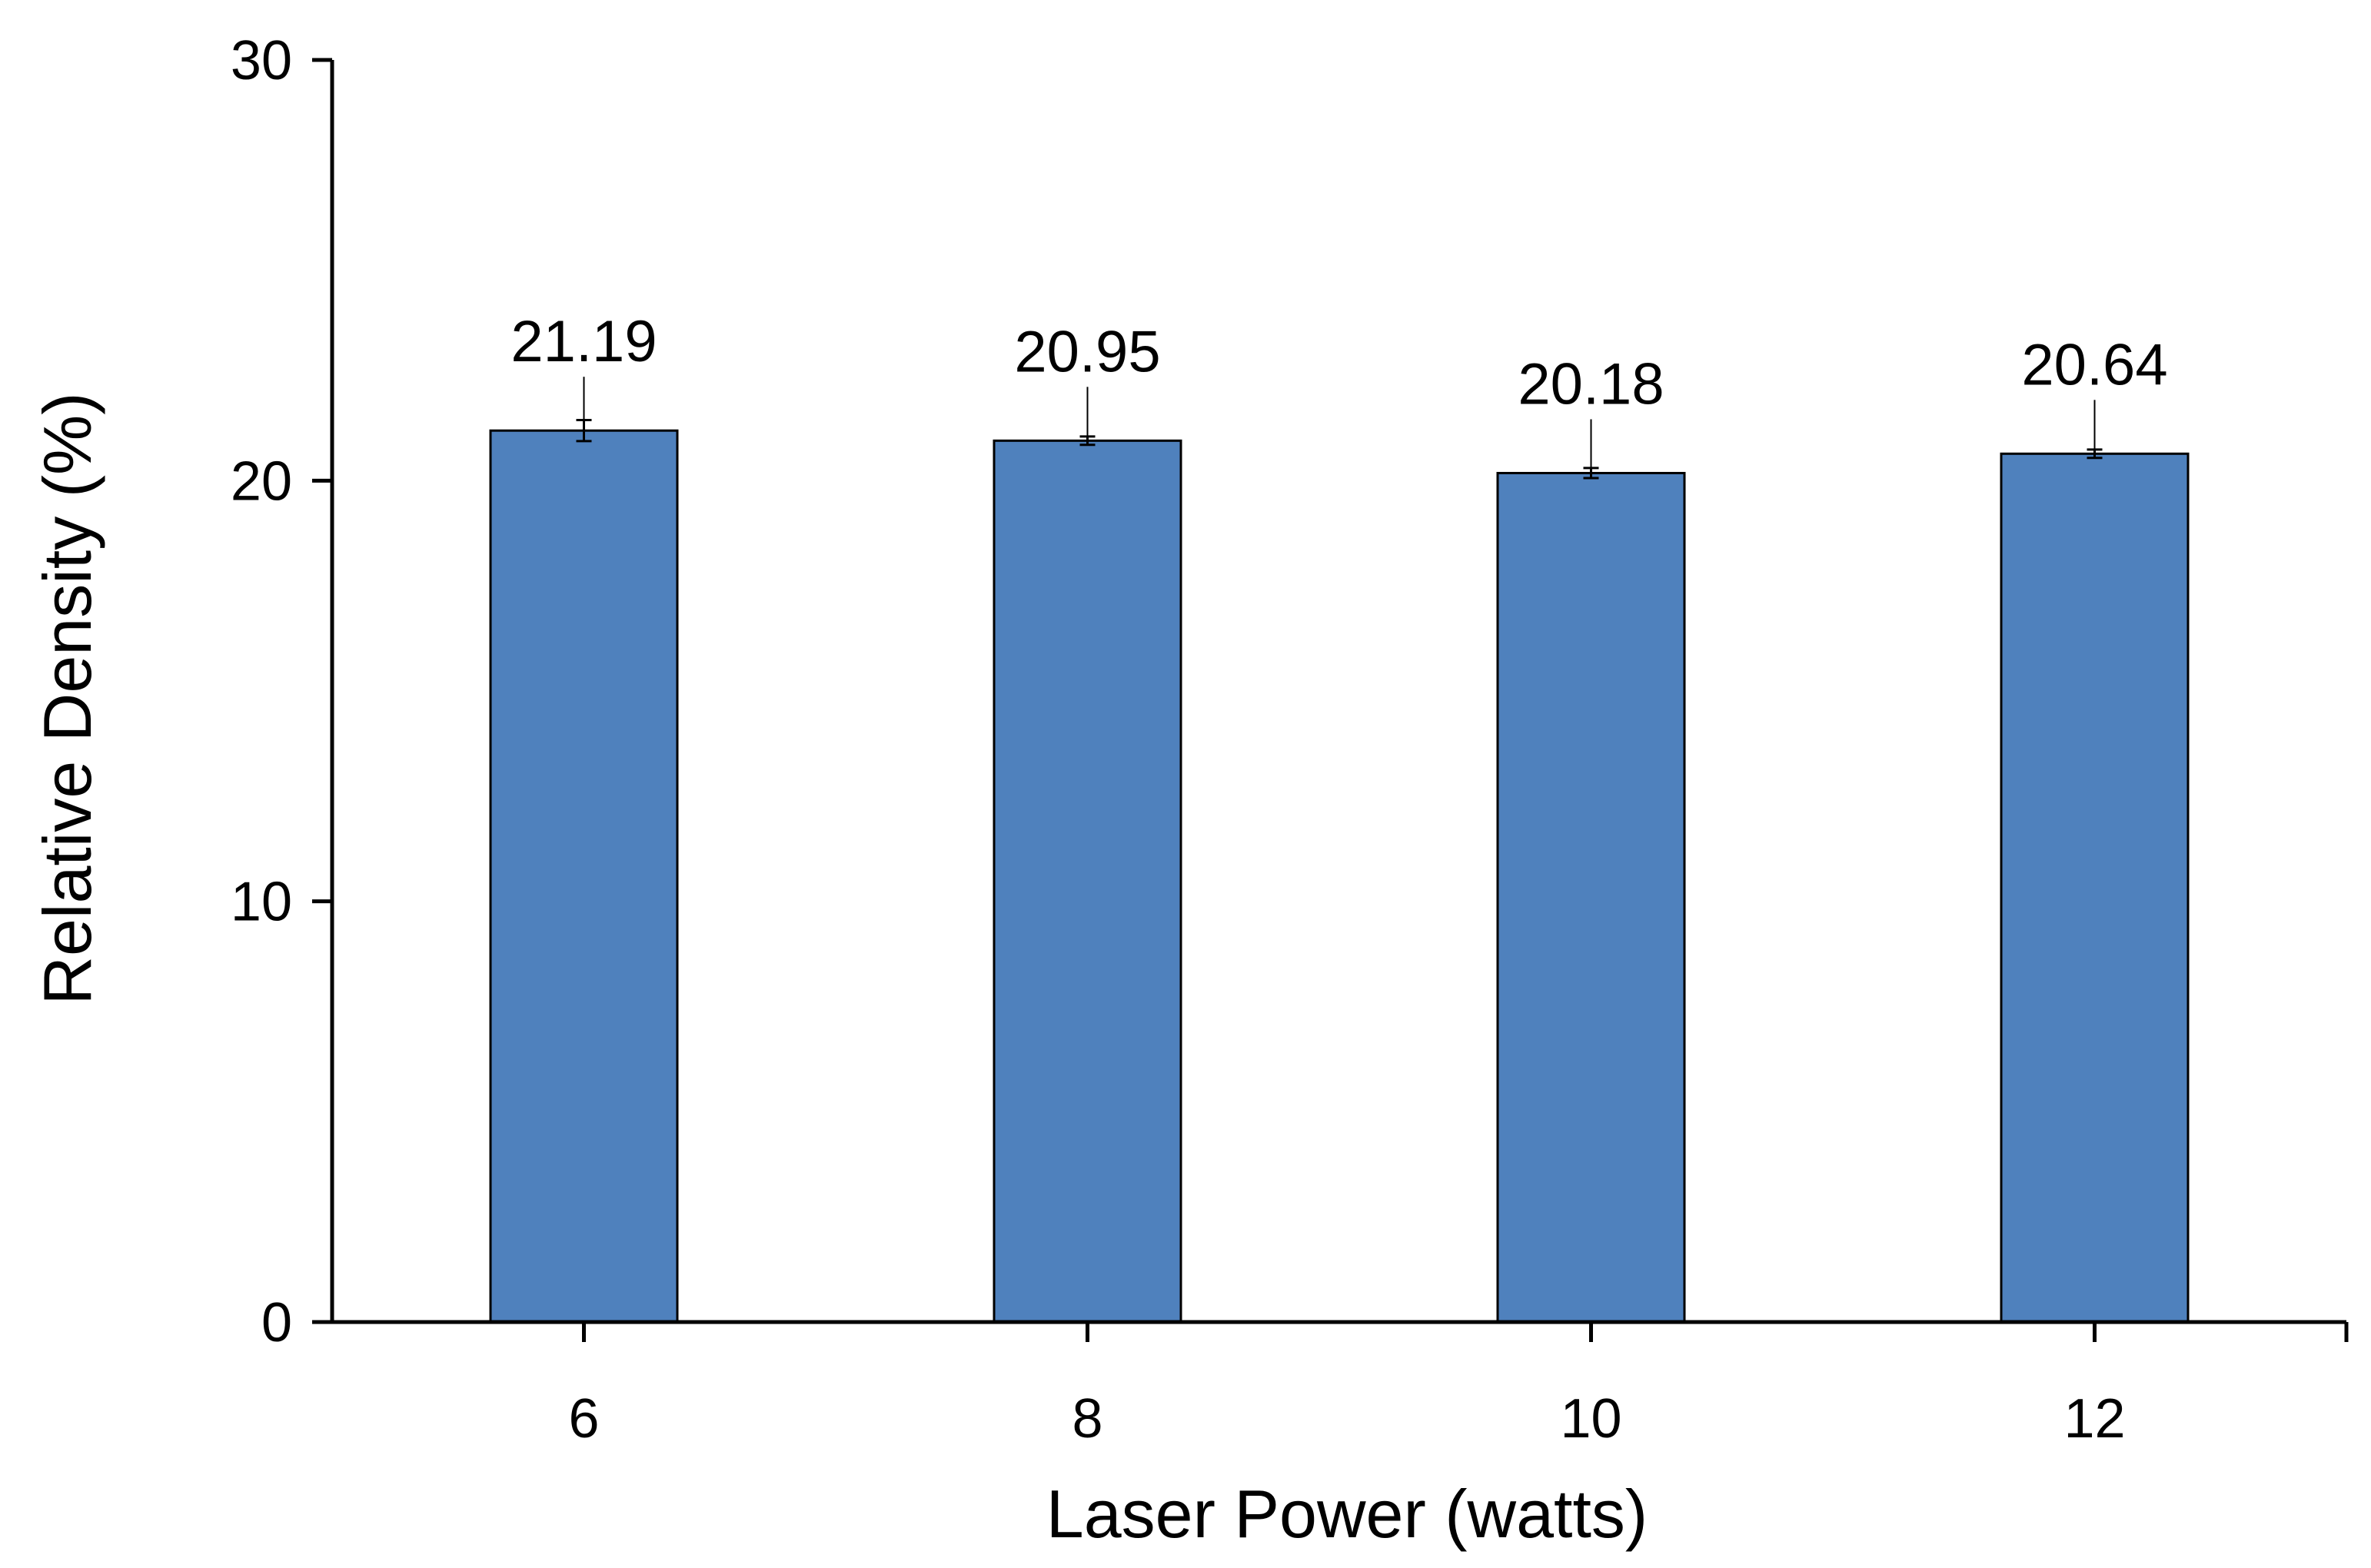  Describe the element at coordinates (1087, 1419) in the screenshot. I see `x-tick-label: 8` at that location.